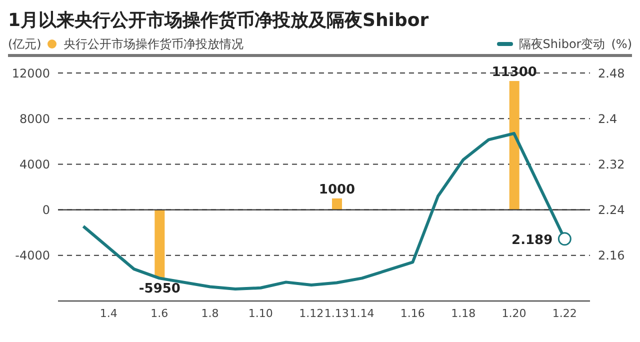 Image resolution: width=640 pixels, height=342 pixels. Describe the element at coordinates (219, 21) in the screenshot. I see `chart-title: 1月以来央行公开市场操作货币净投放及隔夜Shibor` at that location.